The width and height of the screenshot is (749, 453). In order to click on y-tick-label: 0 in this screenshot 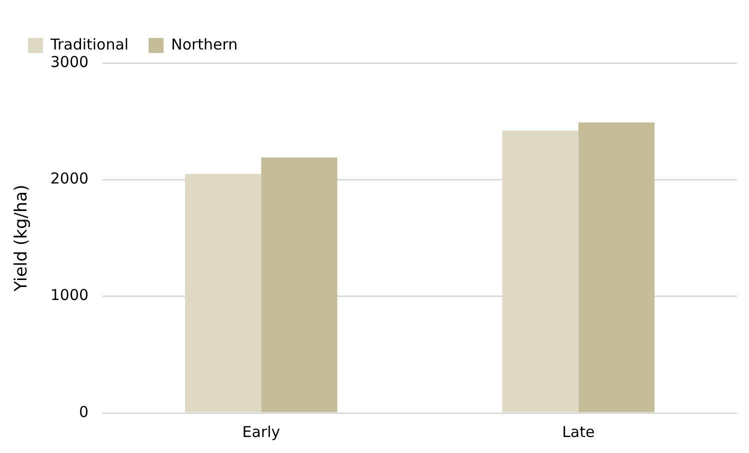, I will do `click(84, 411)`.